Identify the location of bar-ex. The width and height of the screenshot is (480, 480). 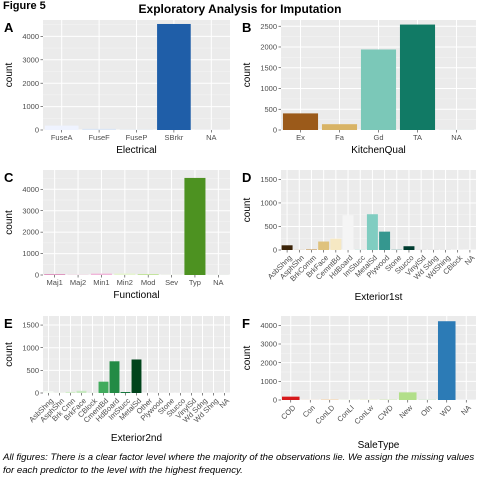
(300, 121).